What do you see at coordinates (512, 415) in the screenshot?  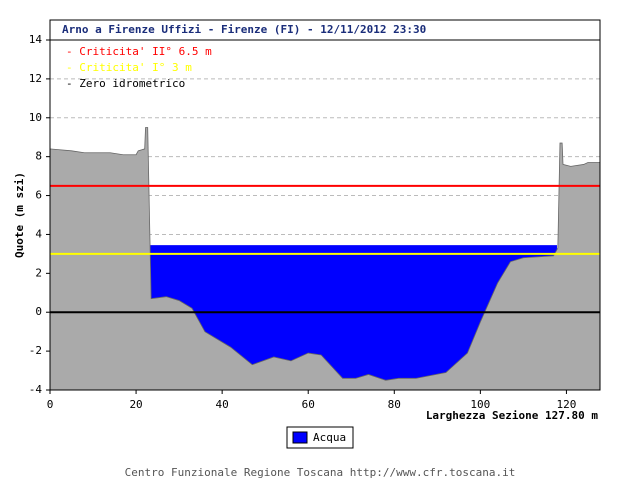 I see `x-axis-label: Larghezza Sezione 127.80 m` at bounding box center [512, 415].